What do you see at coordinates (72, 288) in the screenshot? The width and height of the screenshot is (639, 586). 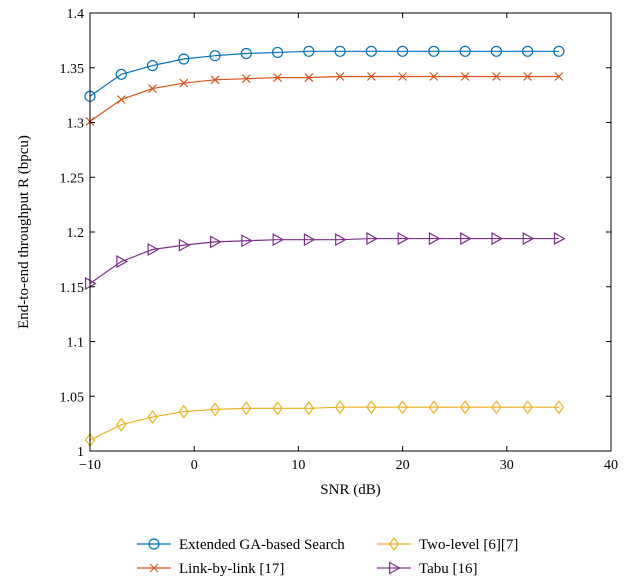 I see `y-tick-label: 1.15` at bounding box center [72, 288].